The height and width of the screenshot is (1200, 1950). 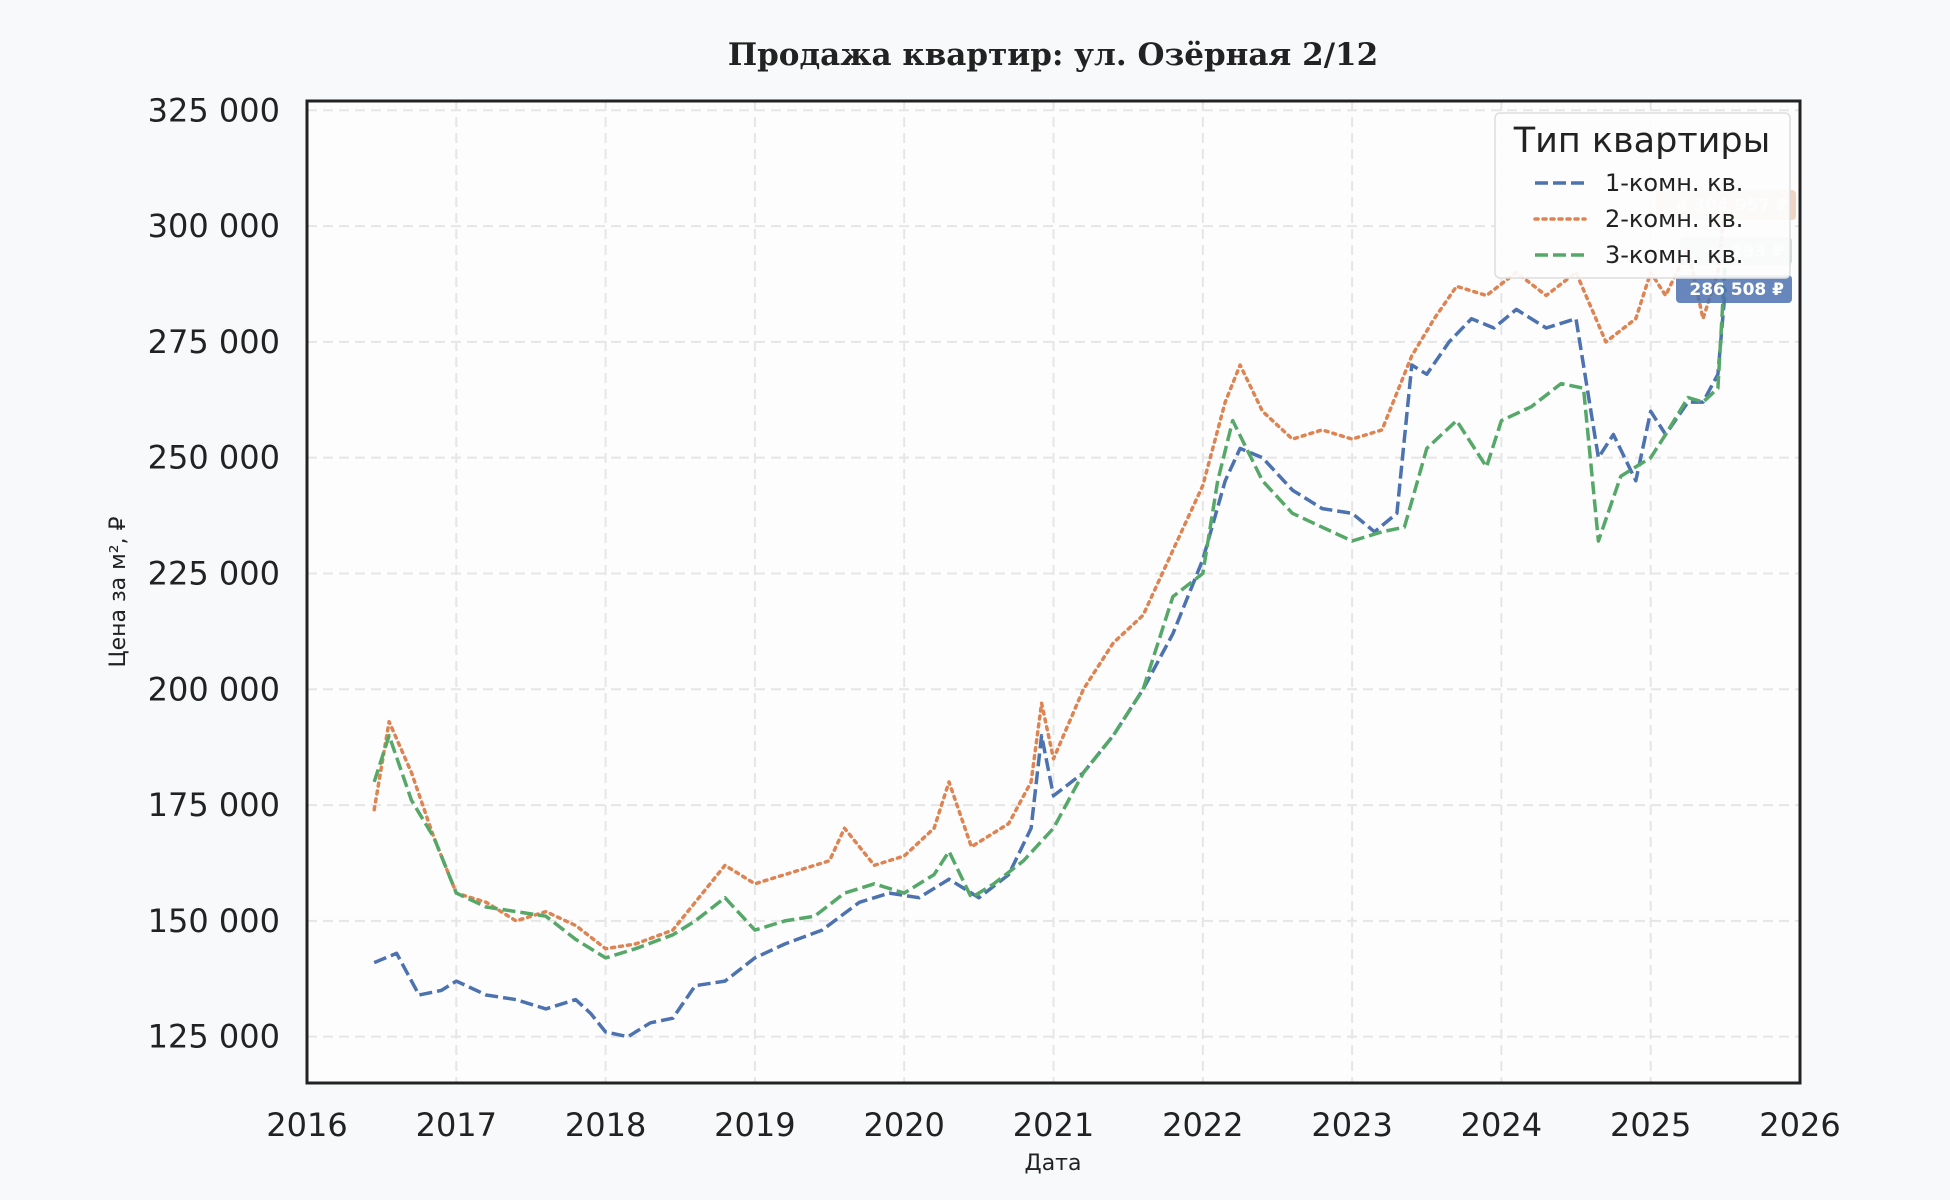 What do you see at coordinates (214, 110) in the screenshot?
I see `y-tick-label: 325 000` at bounding box center [214, 110].